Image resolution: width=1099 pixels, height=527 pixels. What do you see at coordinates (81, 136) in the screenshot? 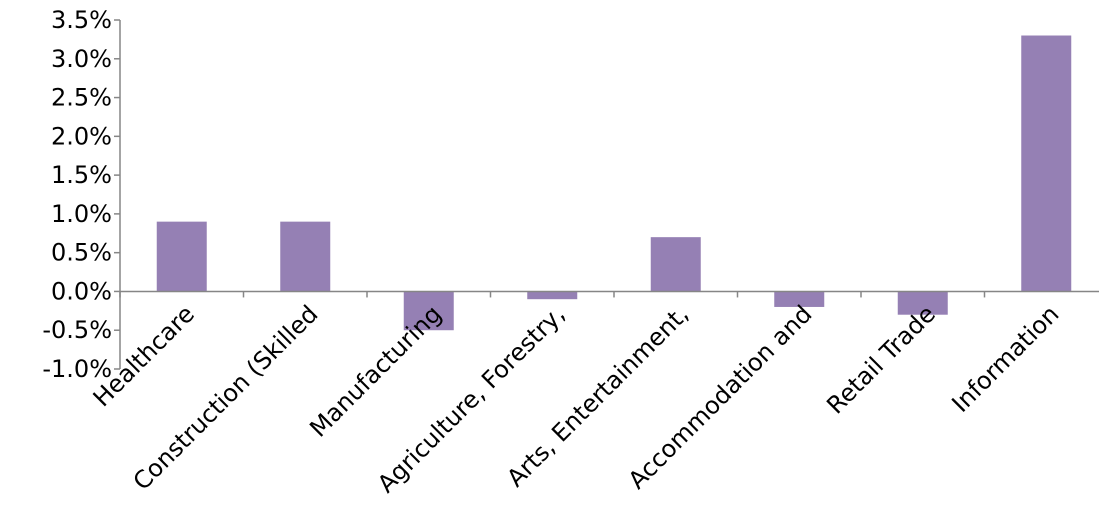
I see `y-tick-label: 2.0%` at bounding box center [81, 136].